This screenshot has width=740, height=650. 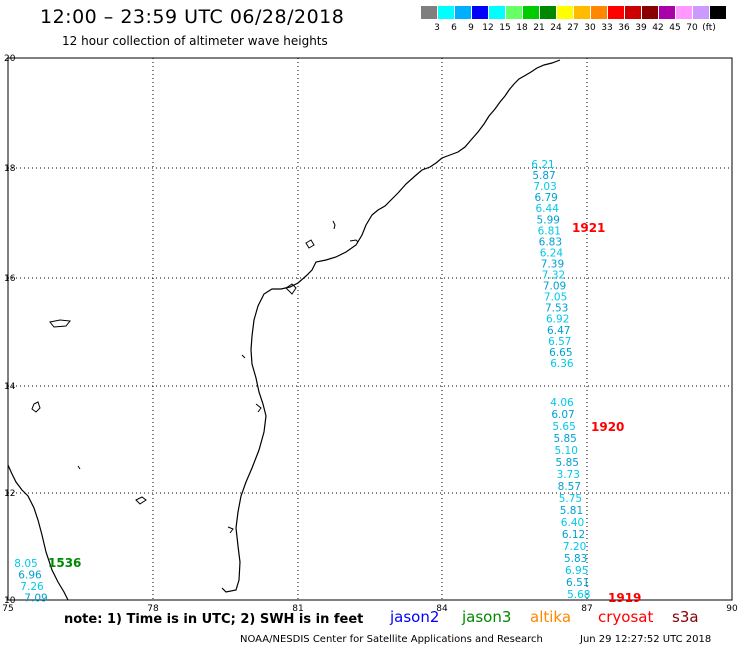 I want to click on lon-tick-label: 75, so click(x=7, y=609).